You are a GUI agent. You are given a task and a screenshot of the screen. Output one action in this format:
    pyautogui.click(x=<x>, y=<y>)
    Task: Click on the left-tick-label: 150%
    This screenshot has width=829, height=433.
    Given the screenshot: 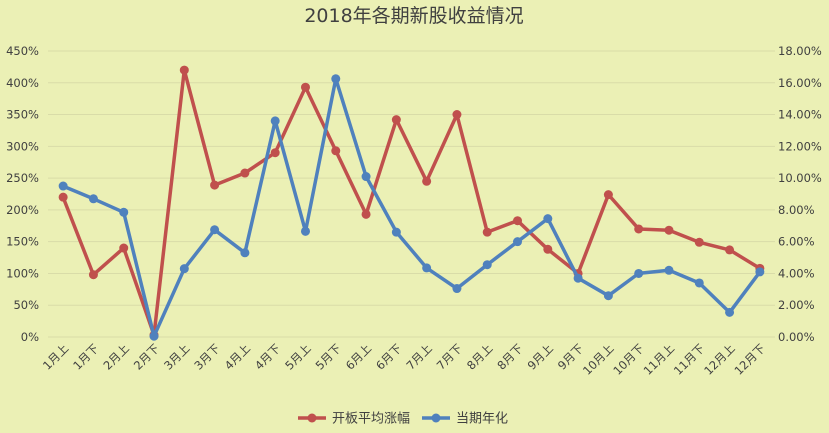 What is the action you would take?
    pyautogui.click(x=22, y=242)
    